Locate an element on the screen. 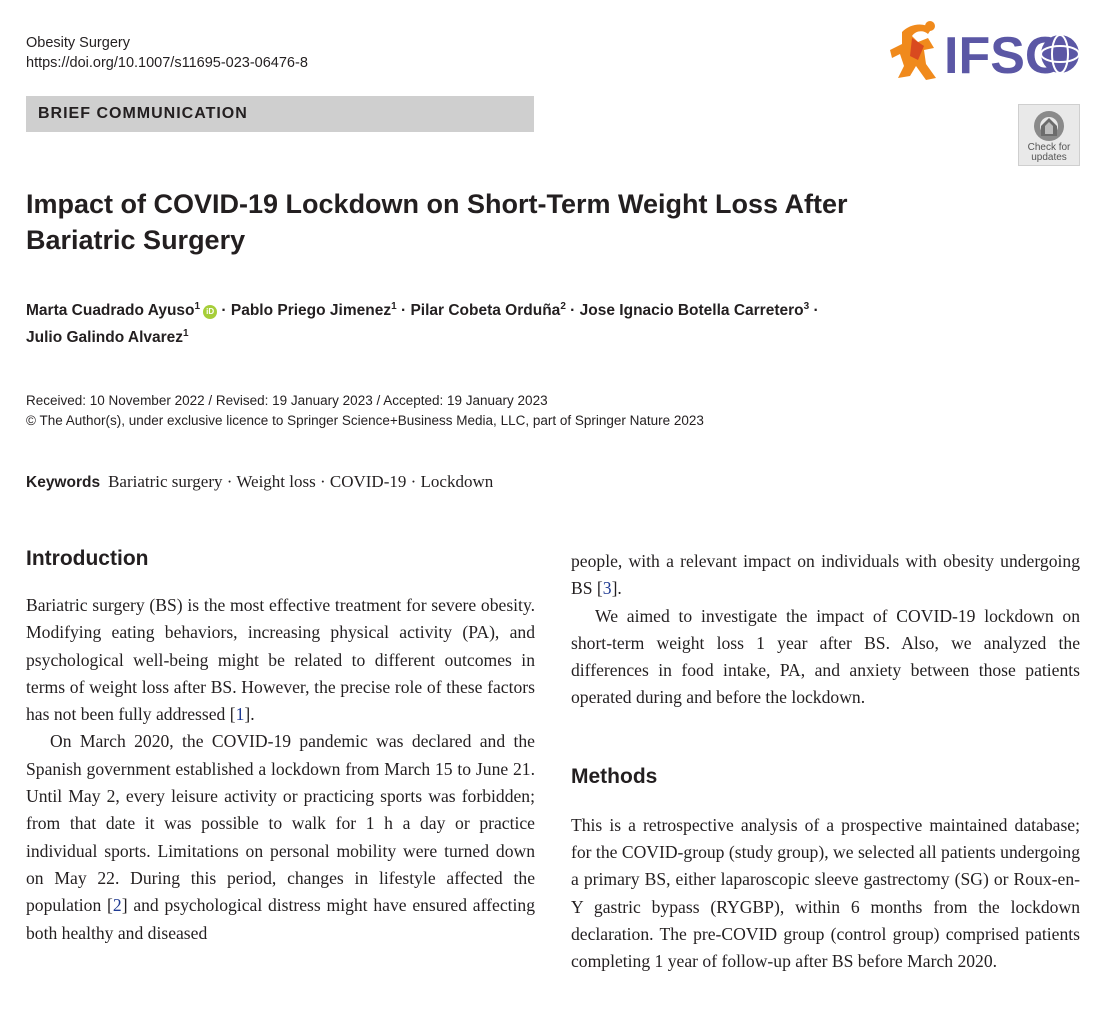  runner-head-icon is located at coordinates (930, 26).